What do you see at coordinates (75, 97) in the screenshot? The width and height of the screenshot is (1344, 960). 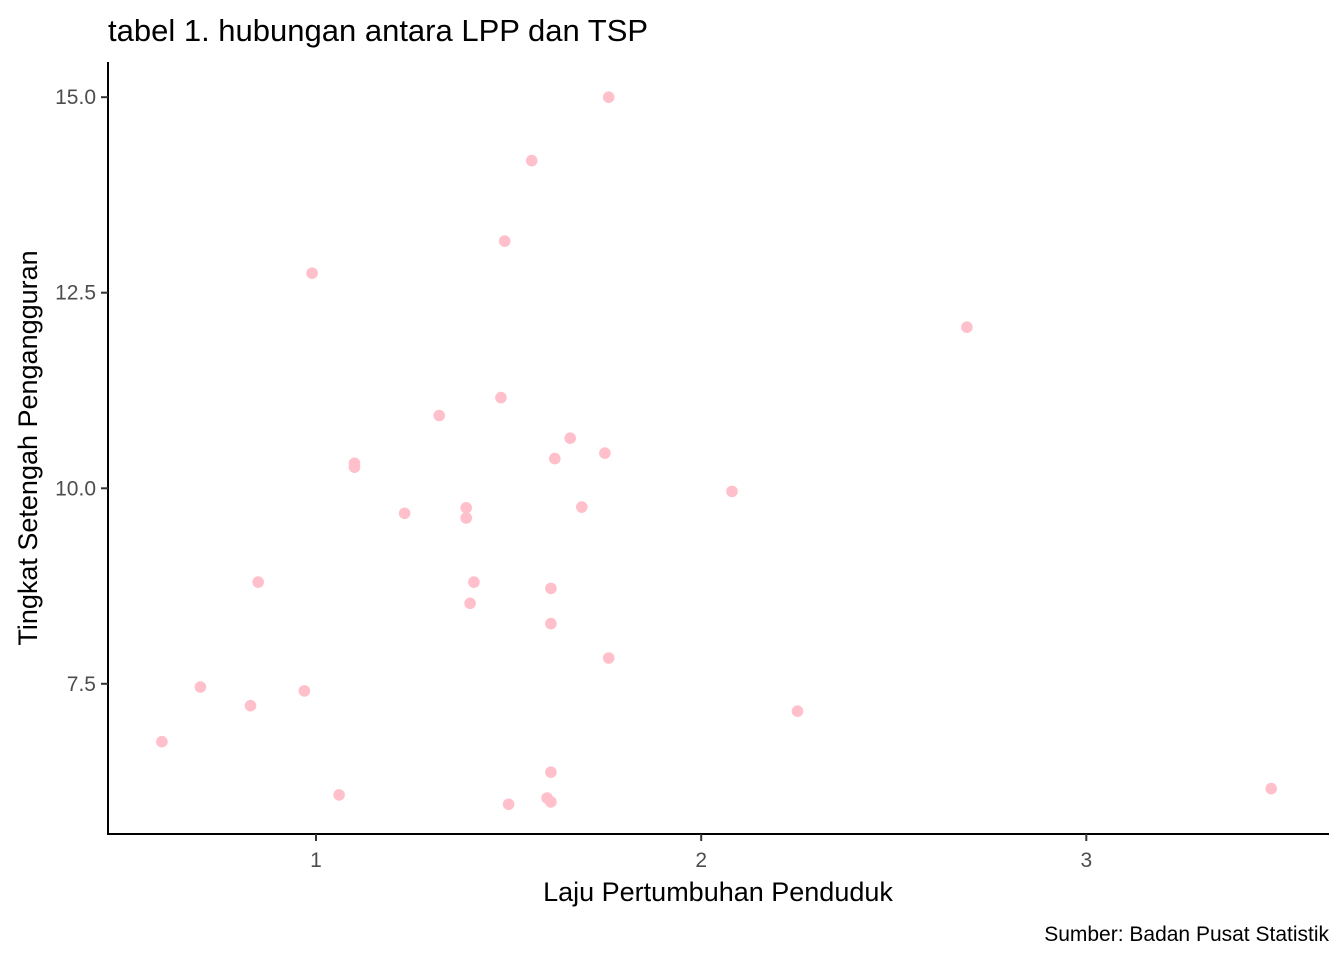 I see `y-tick-label-4: 15.0` at bounding box center [75, 97].